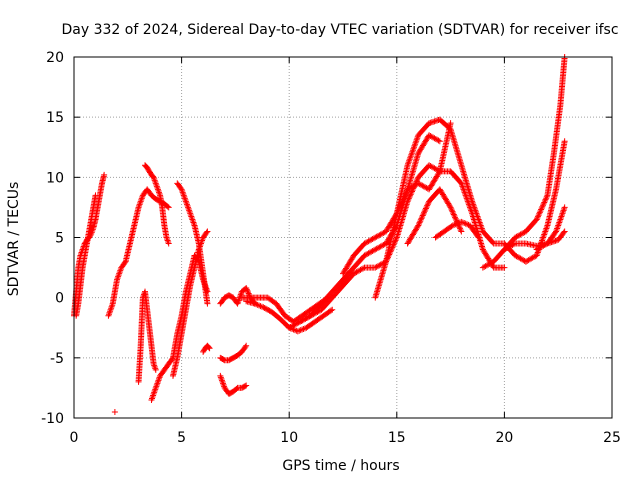 The width and height of the screenshot is (640, 480). What do you see at coordinates (52, 238) in the screenshot?
I see `y-tick-labels: -10 -5 0 5 10 15 20` at bounding box center [52, 238].